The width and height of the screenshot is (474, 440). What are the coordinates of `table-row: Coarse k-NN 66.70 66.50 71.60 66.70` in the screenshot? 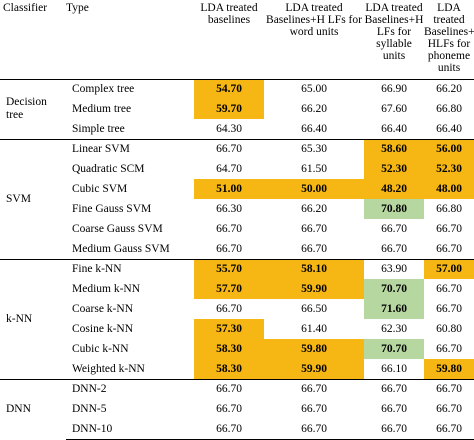 It's located at (237, 309).